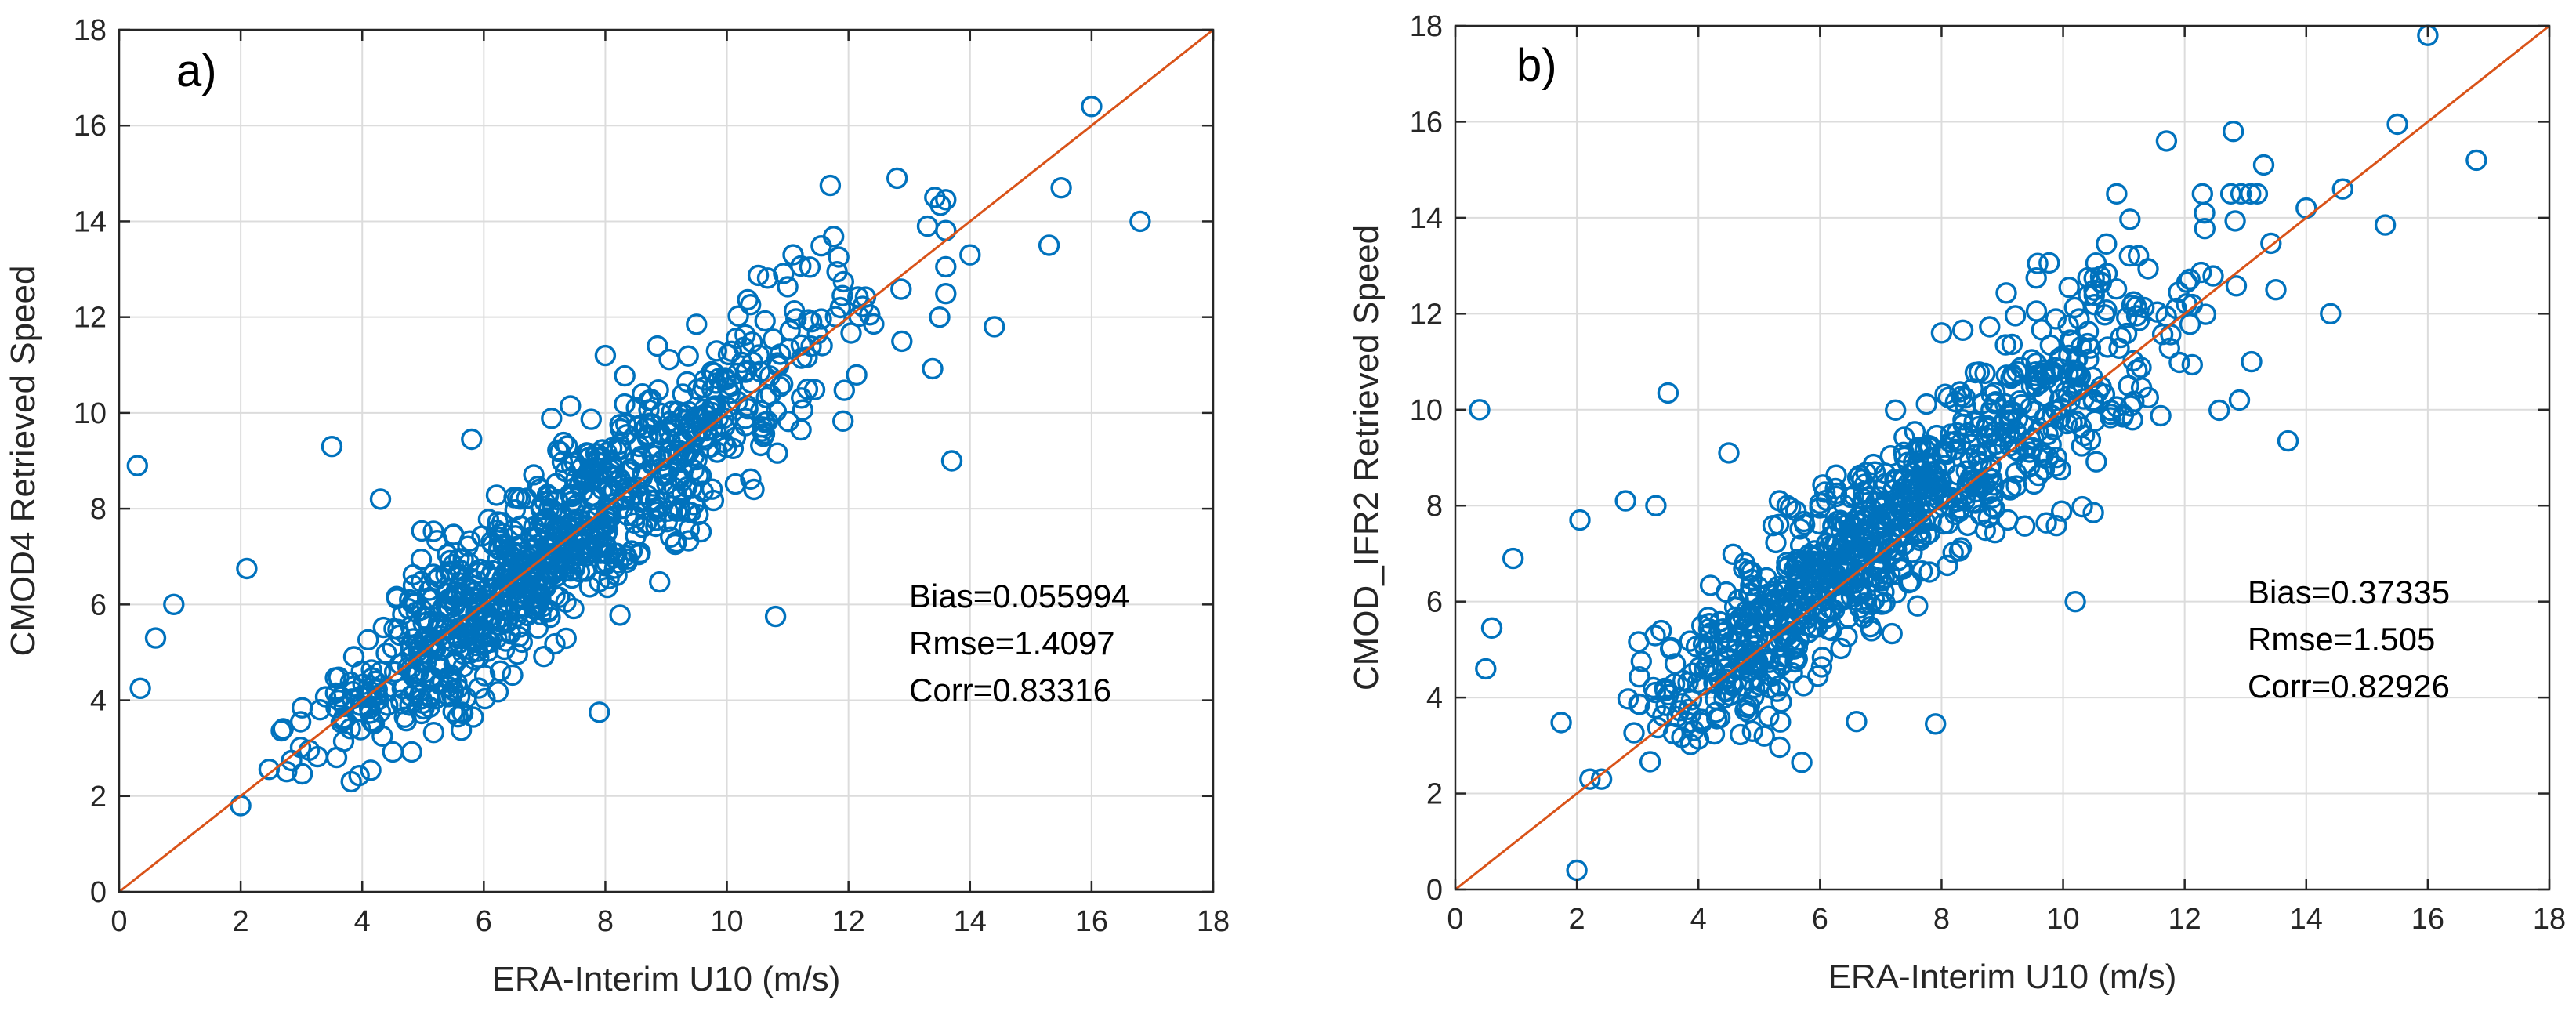 The width and height of the screenshot is (2576, 1018). Describe the element at coordinates (2341, 640) in the screenshot. I see `stat-annotation: Rmse=1.505` at that location.